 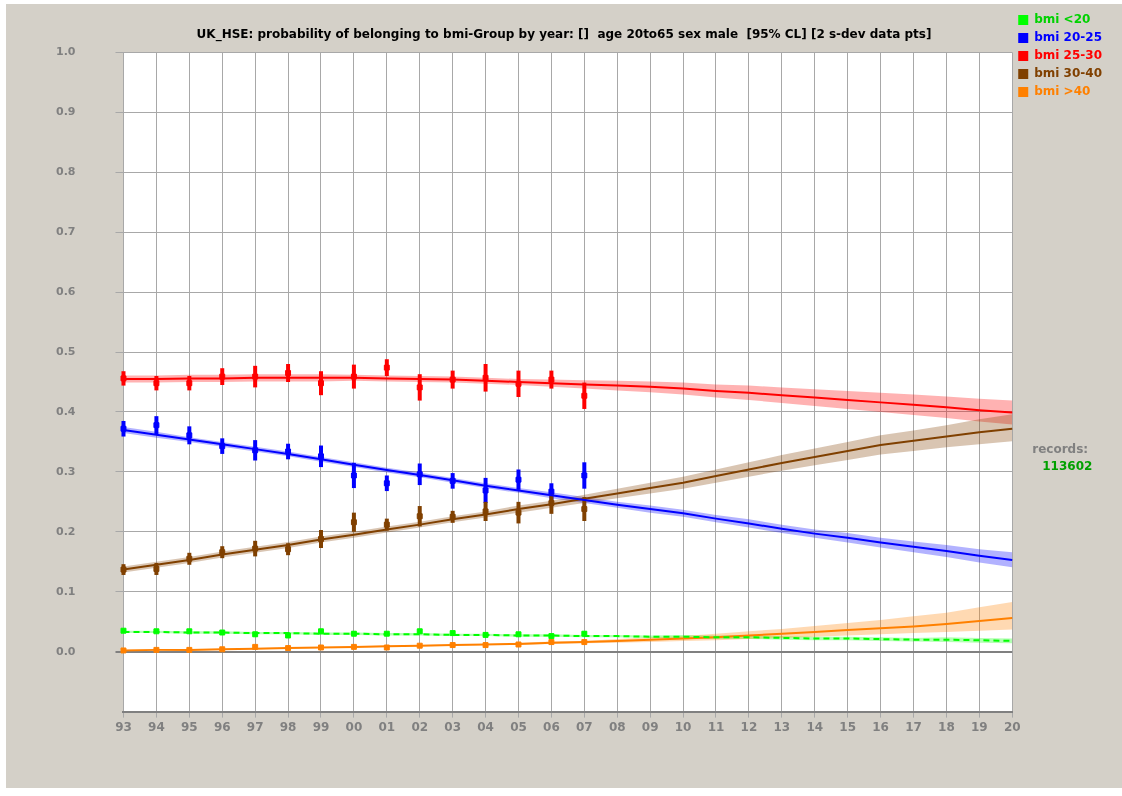 What do you see at coordinates (518, 726) in the screenshot?
I see `x-tick-label: 05` at bounding box center [518, 726].